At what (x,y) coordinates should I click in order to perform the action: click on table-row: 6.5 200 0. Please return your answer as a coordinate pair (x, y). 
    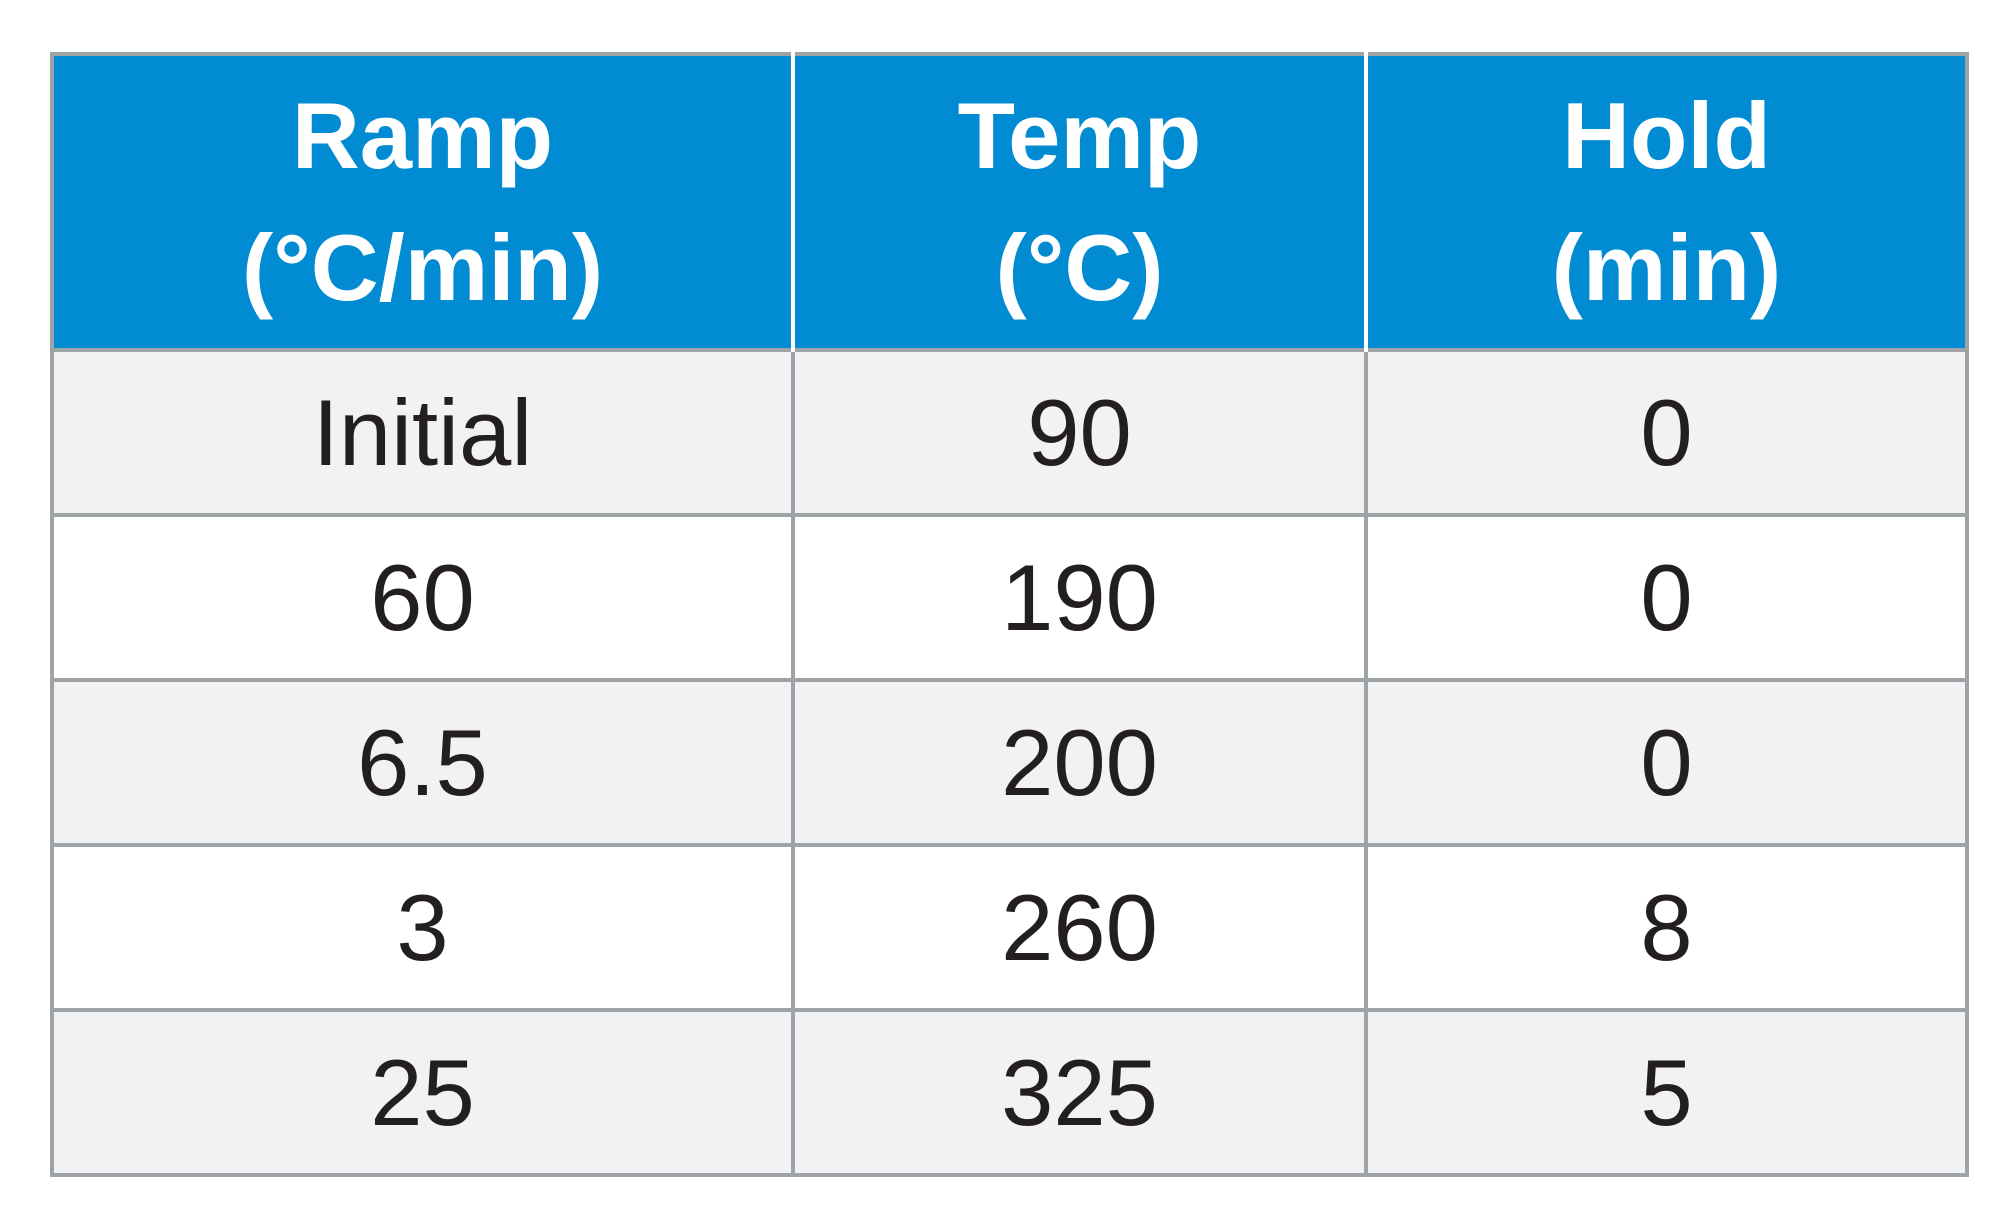
    Looking at the image, I should click on (1009, 762).